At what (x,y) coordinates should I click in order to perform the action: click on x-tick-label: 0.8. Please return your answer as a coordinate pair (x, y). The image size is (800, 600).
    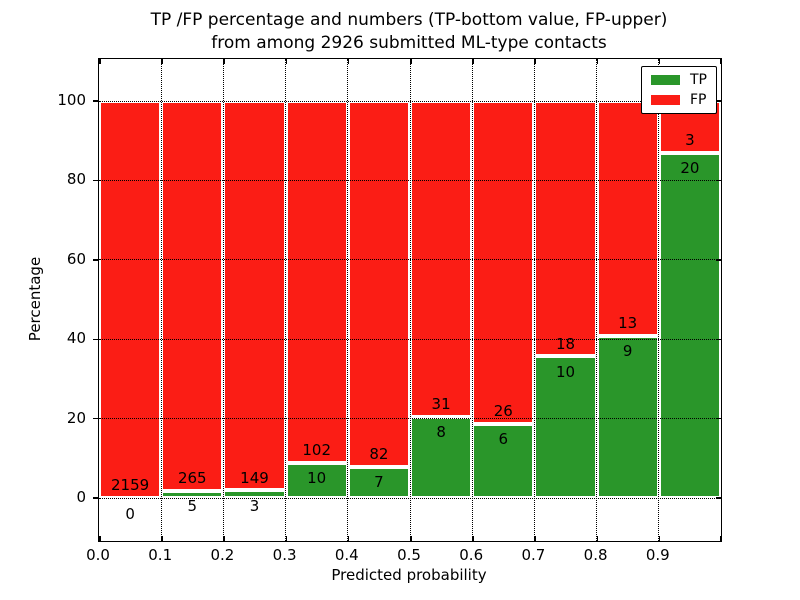
    Looking at the image, I should click on (595, 555).